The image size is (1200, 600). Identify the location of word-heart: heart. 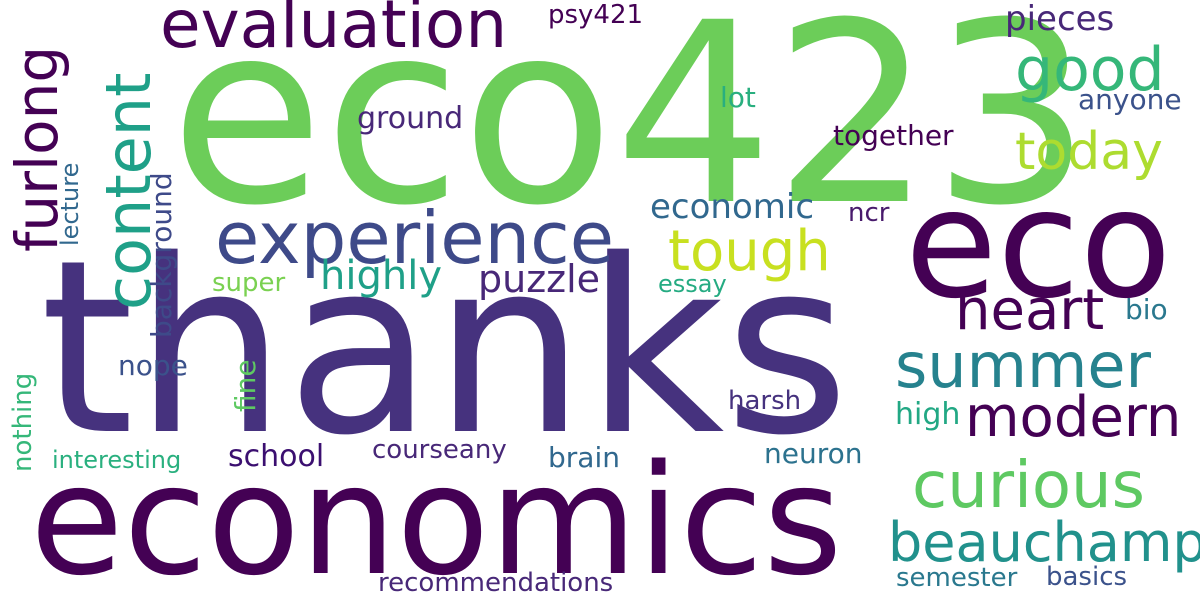
(1030, 310).